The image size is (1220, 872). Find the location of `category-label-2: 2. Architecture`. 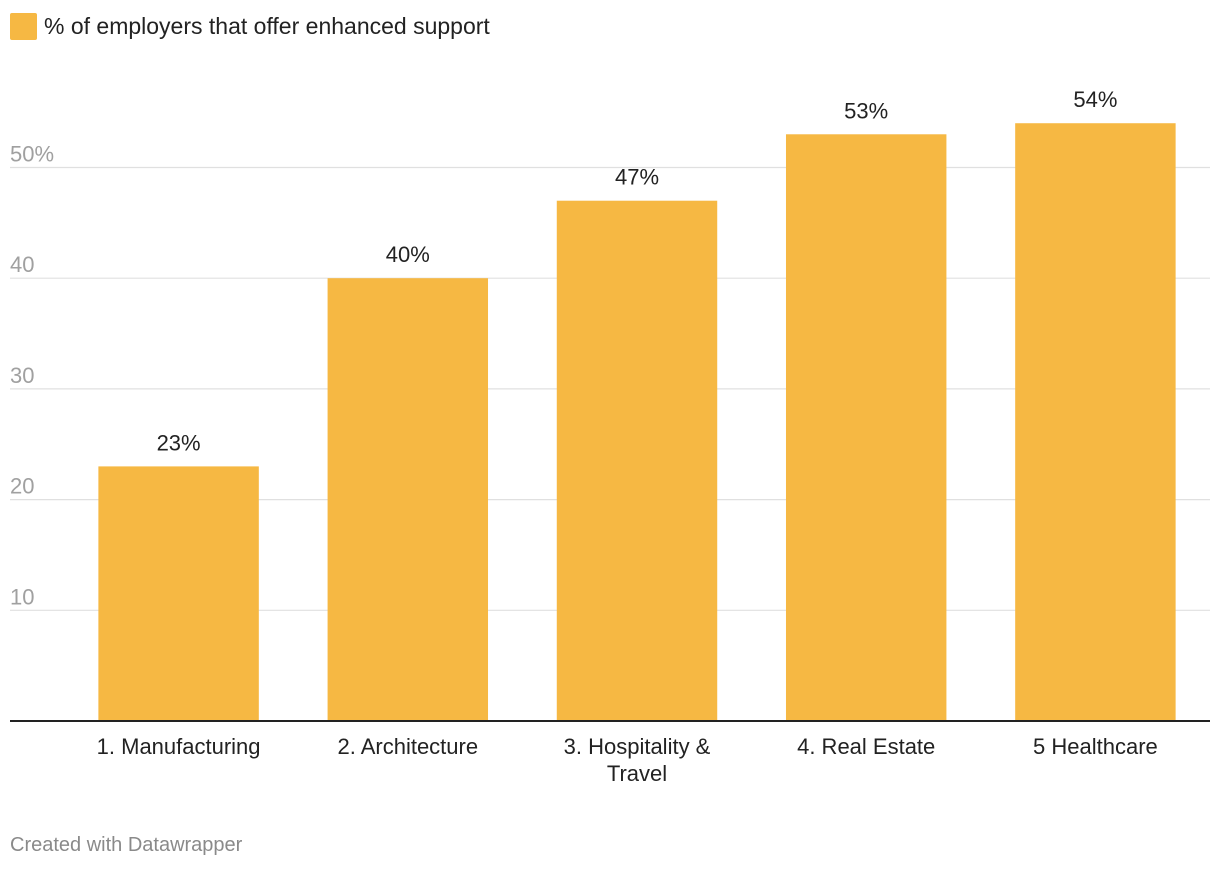

category-label-2: 2. Architecture is located at coordinates (407, 746).